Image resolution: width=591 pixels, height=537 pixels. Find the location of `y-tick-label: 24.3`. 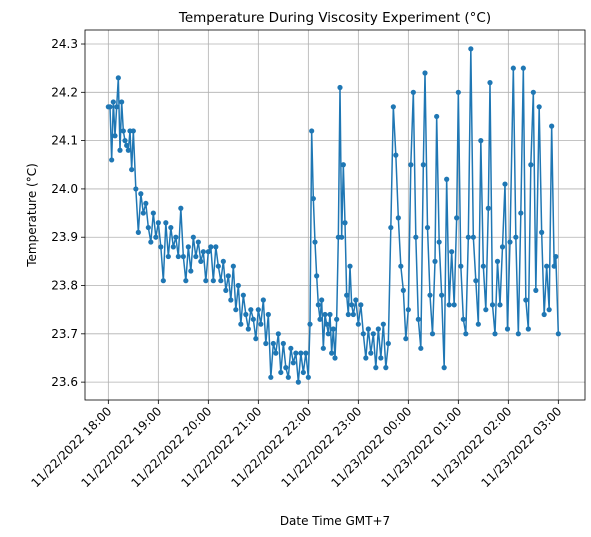

y-tick-label: 24.3 is located at coordinates (64, 44).